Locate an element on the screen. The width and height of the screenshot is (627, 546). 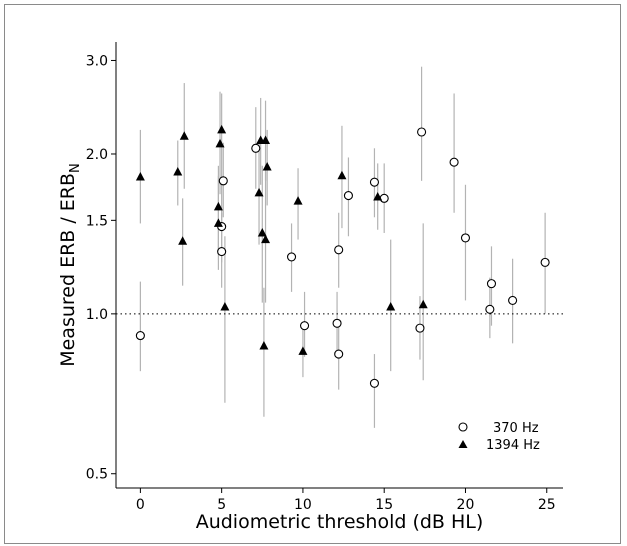
x-tick-label: 10 is located at coordinates (303, 505).